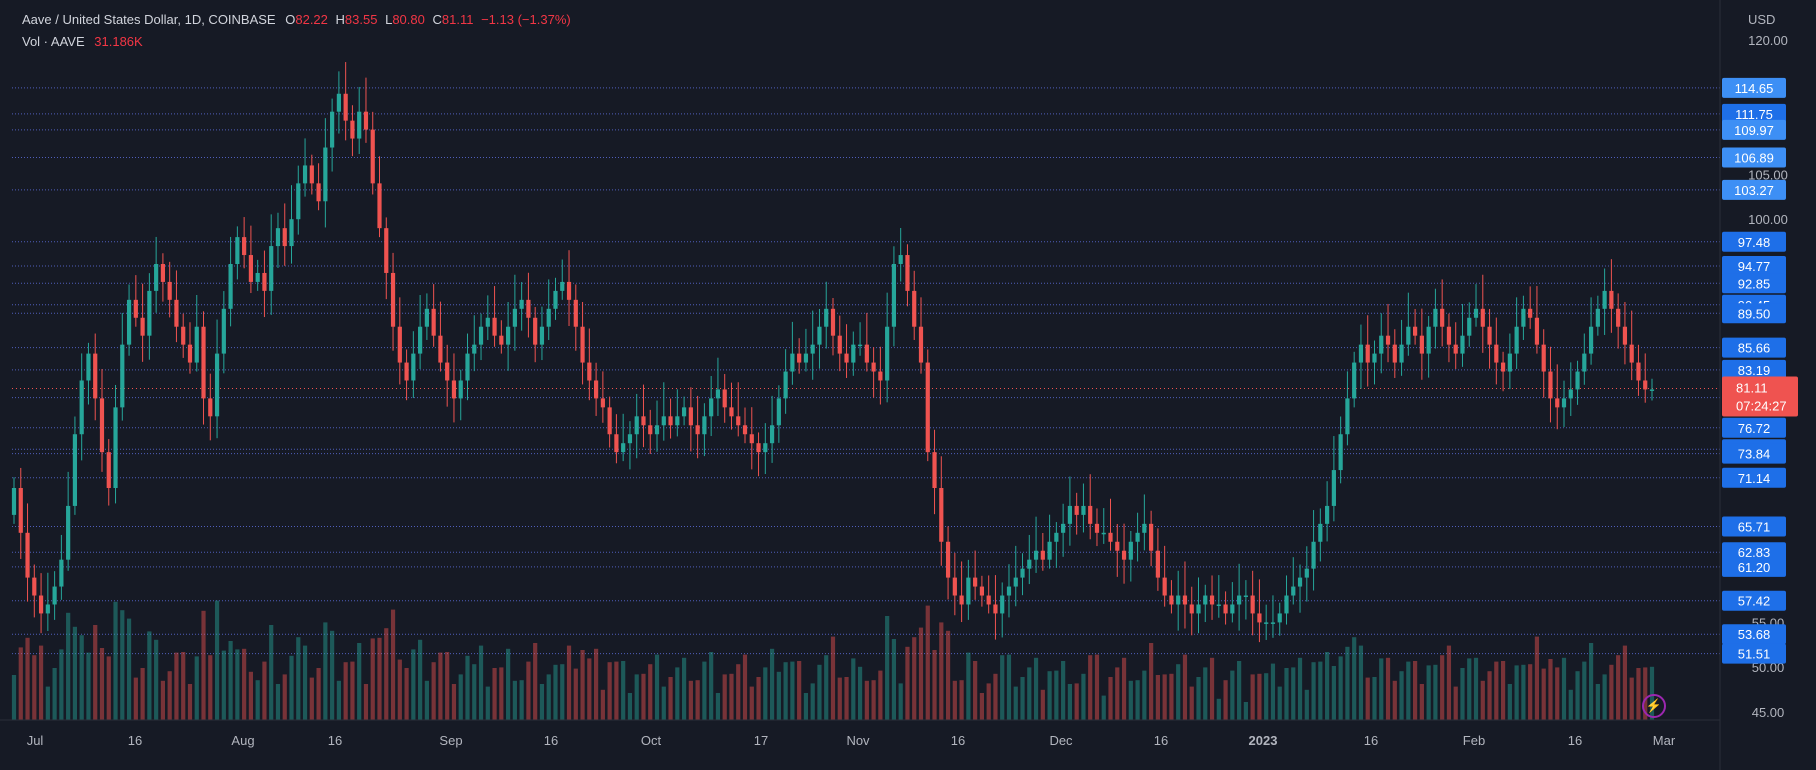  What do you see at coordinates (526, 19) in the screenshot?
I see `change-value: −1.13 (−1.37%)` at bounding box center [526, 19].